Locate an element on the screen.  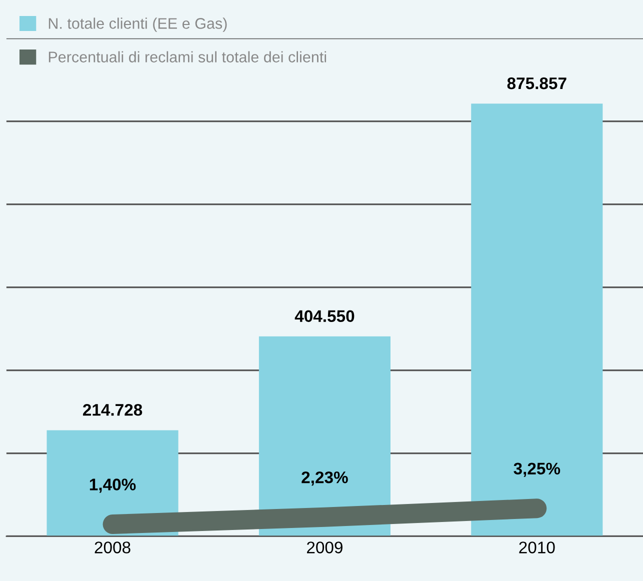
data-label: 875.857 is located at coordinates (536, 83).